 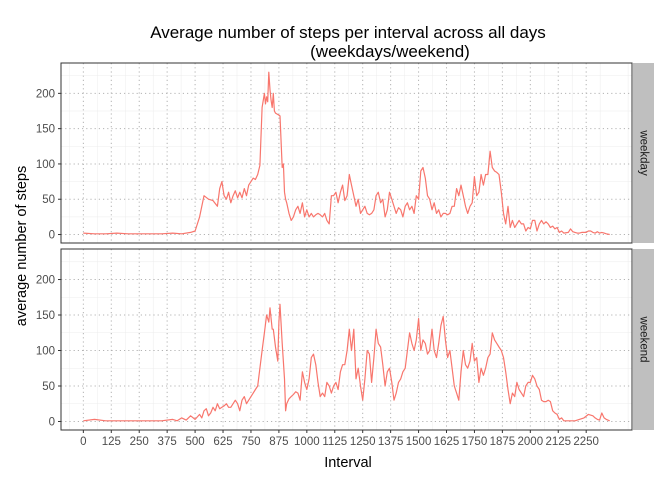 What do you see at coordinates (390, 51) in the screenshot?
I see `chart-title-line-2: (weekdays/weekend)` at bounding box center [390, 51].